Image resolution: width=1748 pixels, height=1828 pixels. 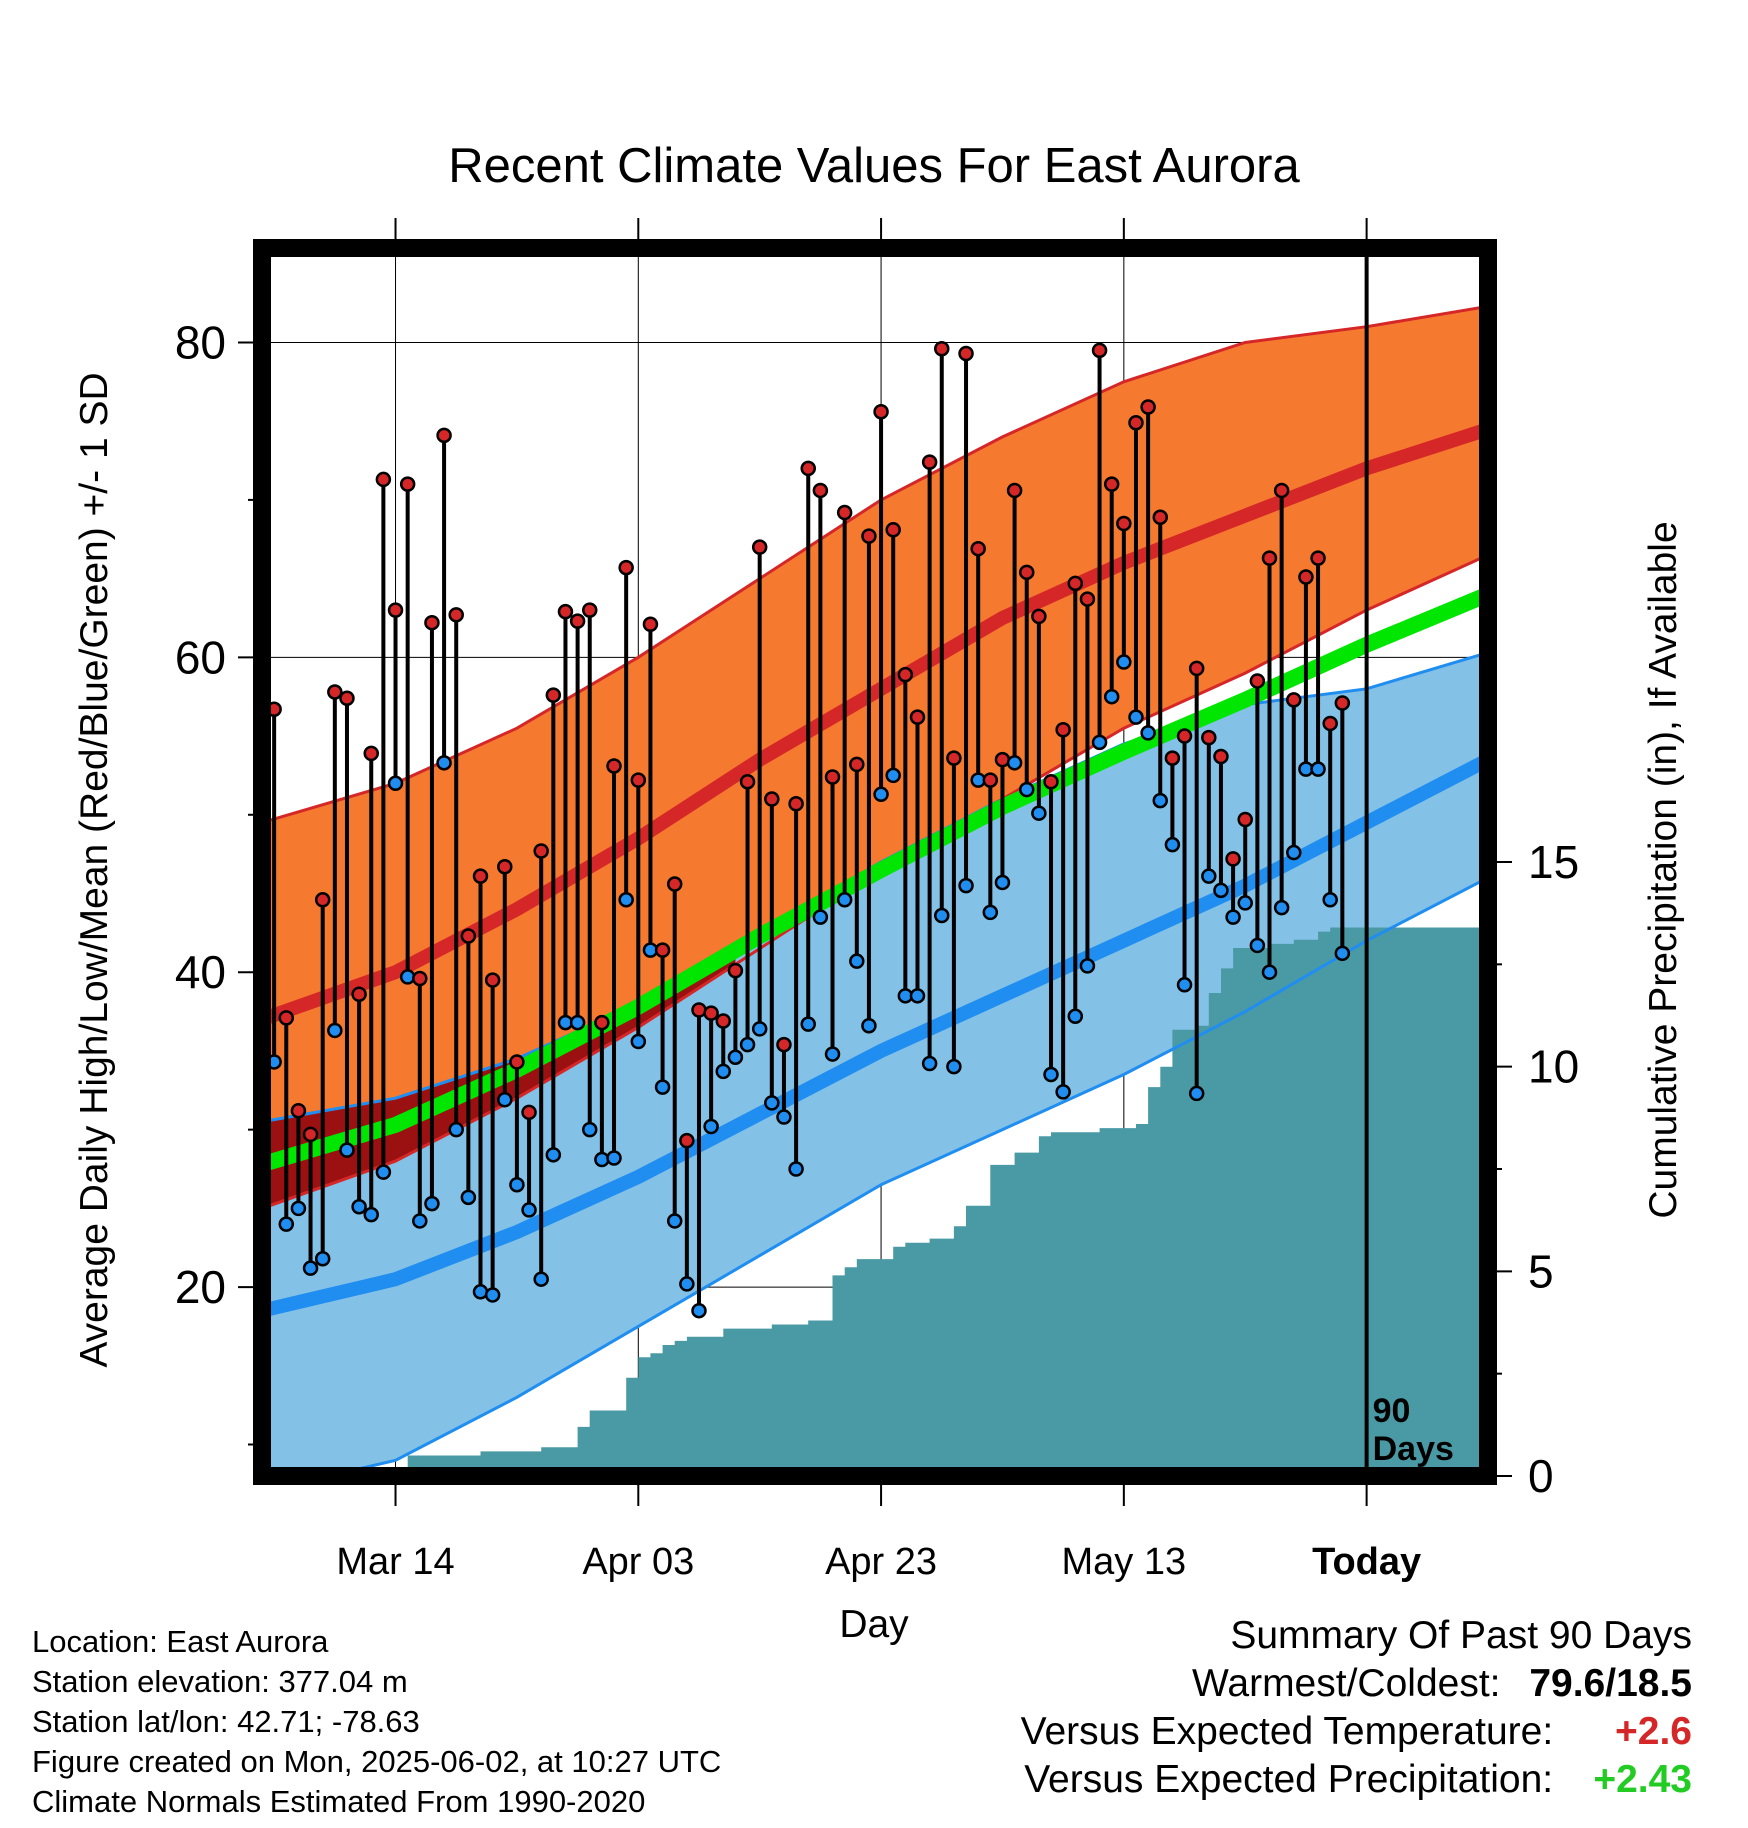 I want to click on summary-title: Summary Of Past 90 Days, so click(x=1461, y=1635).